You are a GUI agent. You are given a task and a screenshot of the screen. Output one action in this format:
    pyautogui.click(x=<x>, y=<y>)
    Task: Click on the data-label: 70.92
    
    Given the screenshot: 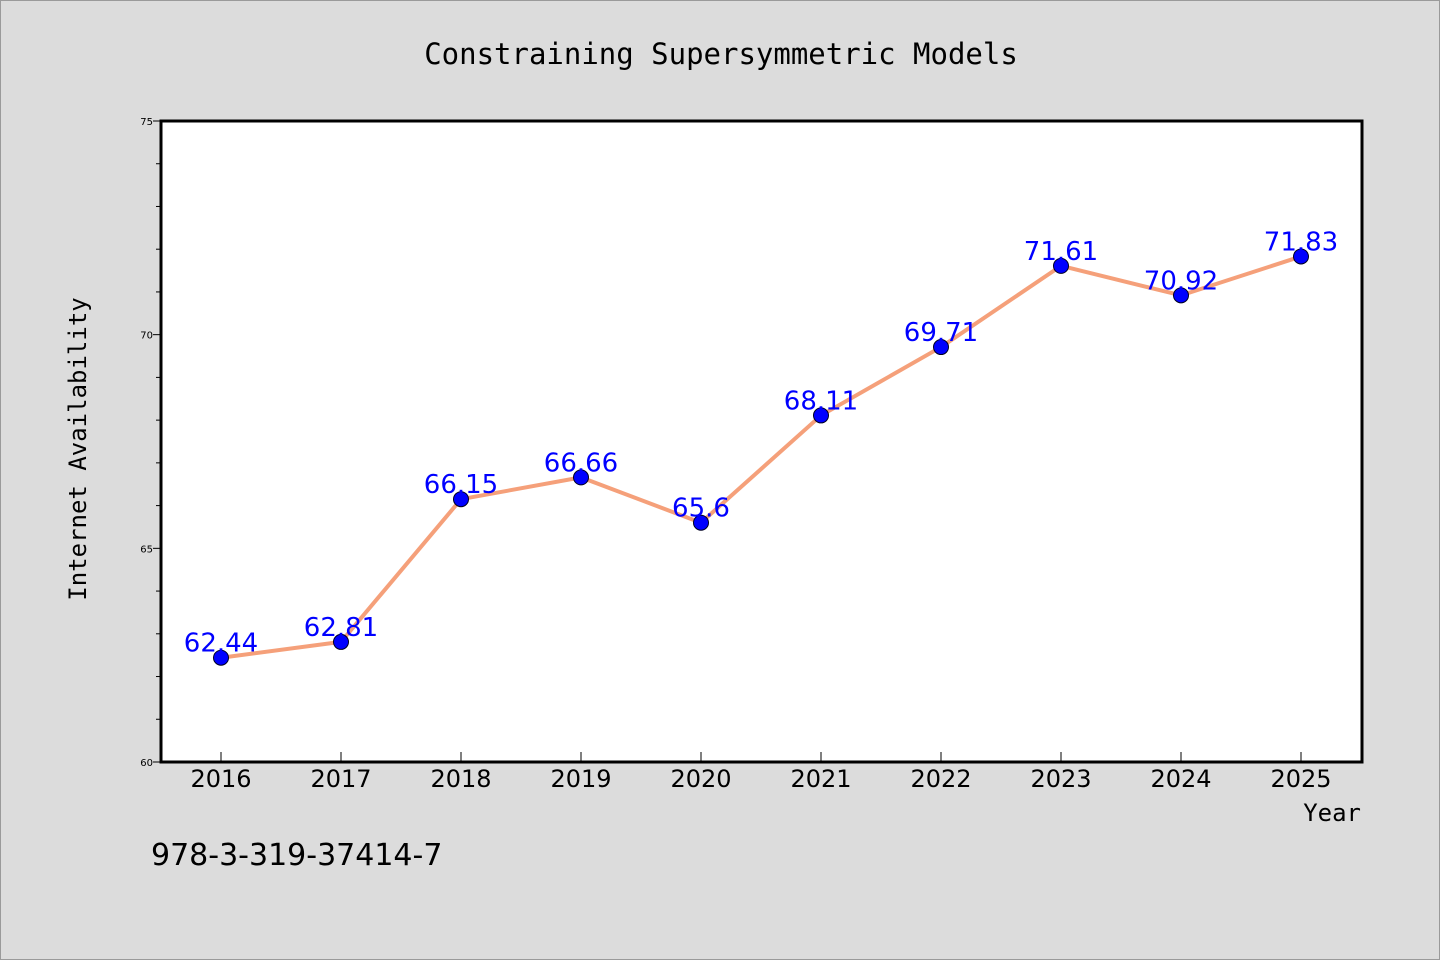 What is the action you would take?
    pyautogui.click(x=1181, y=281)
    